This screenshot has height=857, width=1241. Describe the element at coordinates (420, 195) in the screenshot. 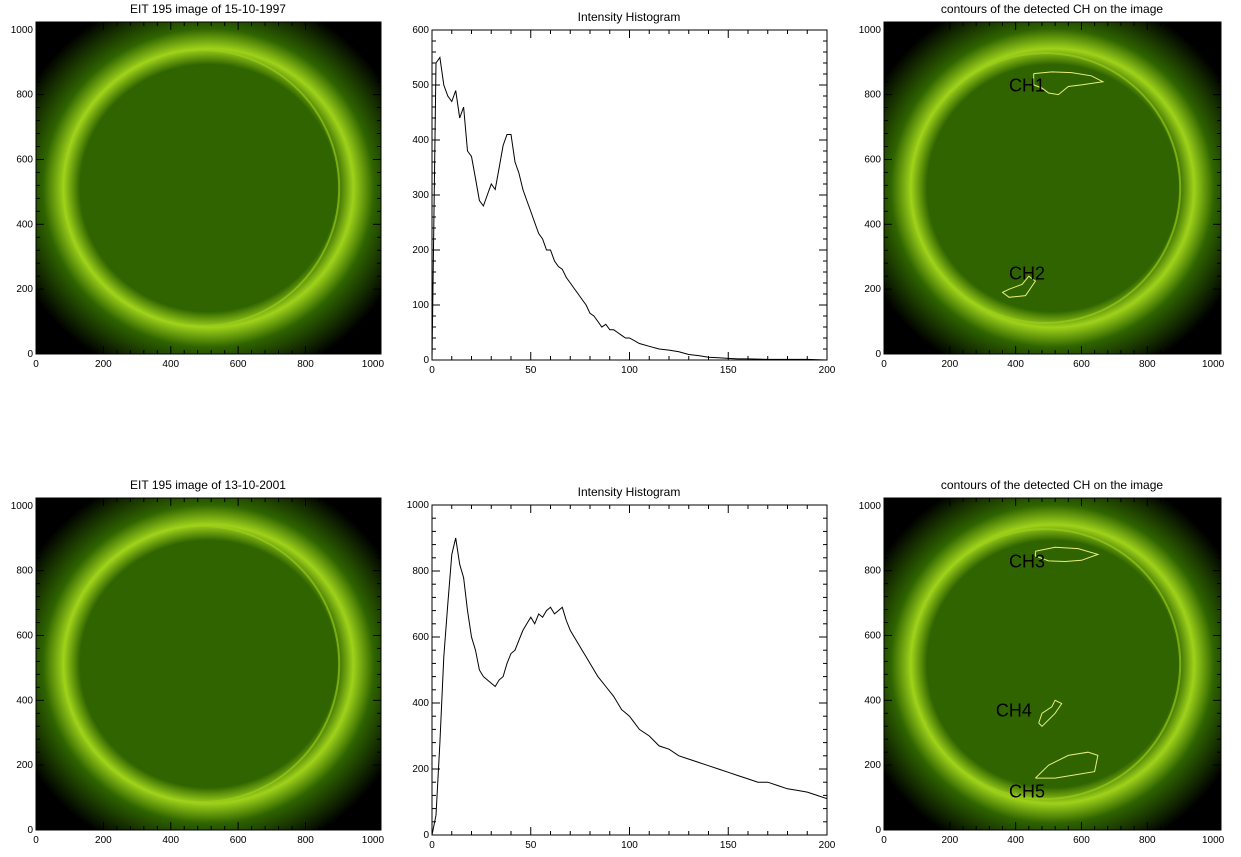

I see `y-tick-label: 300` at that location.